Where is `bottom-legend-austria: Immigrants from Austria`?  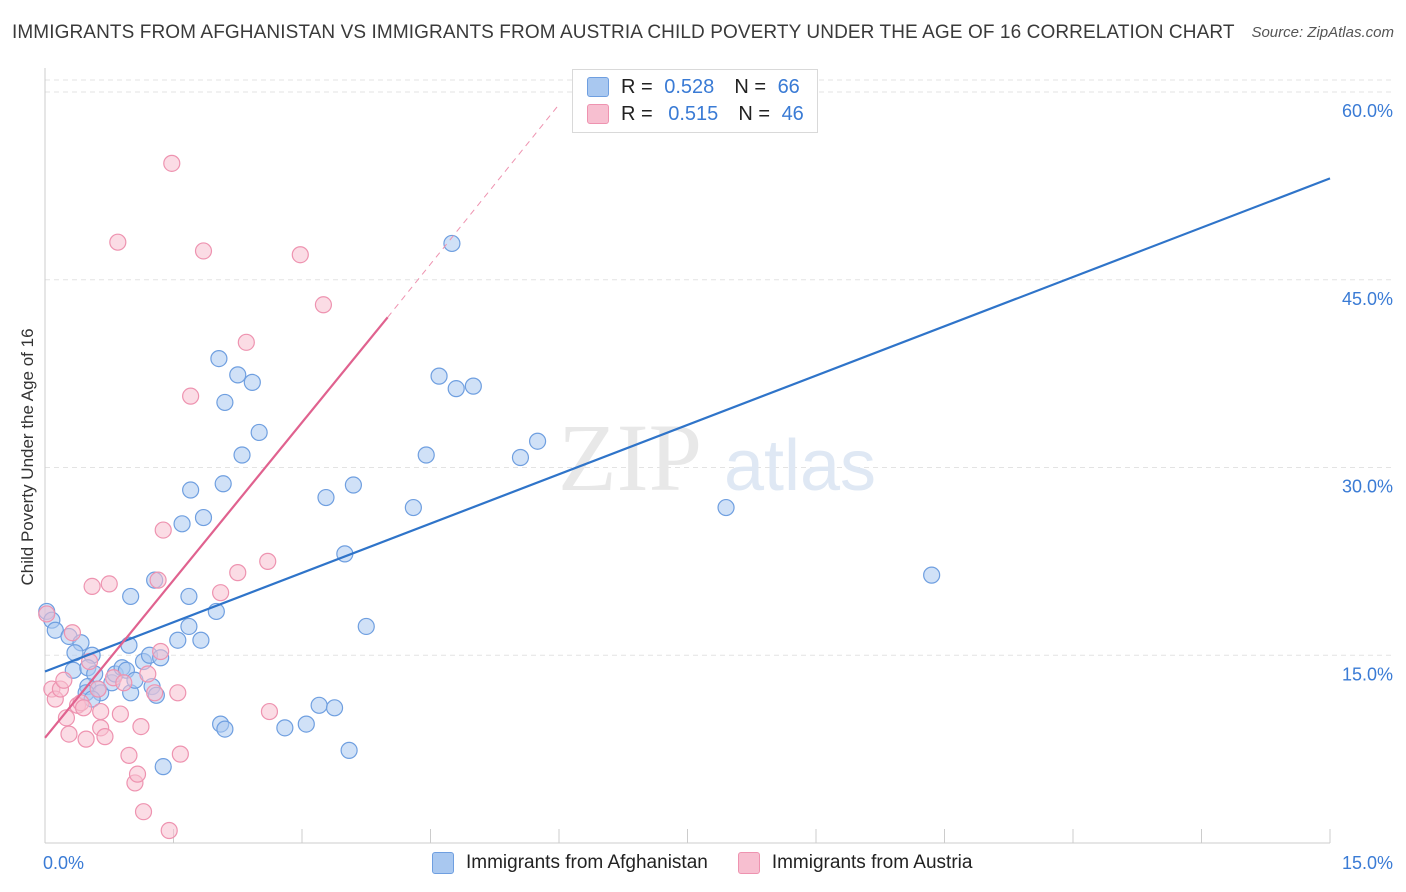
bottom-legend-austria: Immigrants from Austria is located at coordinates (855, 863).